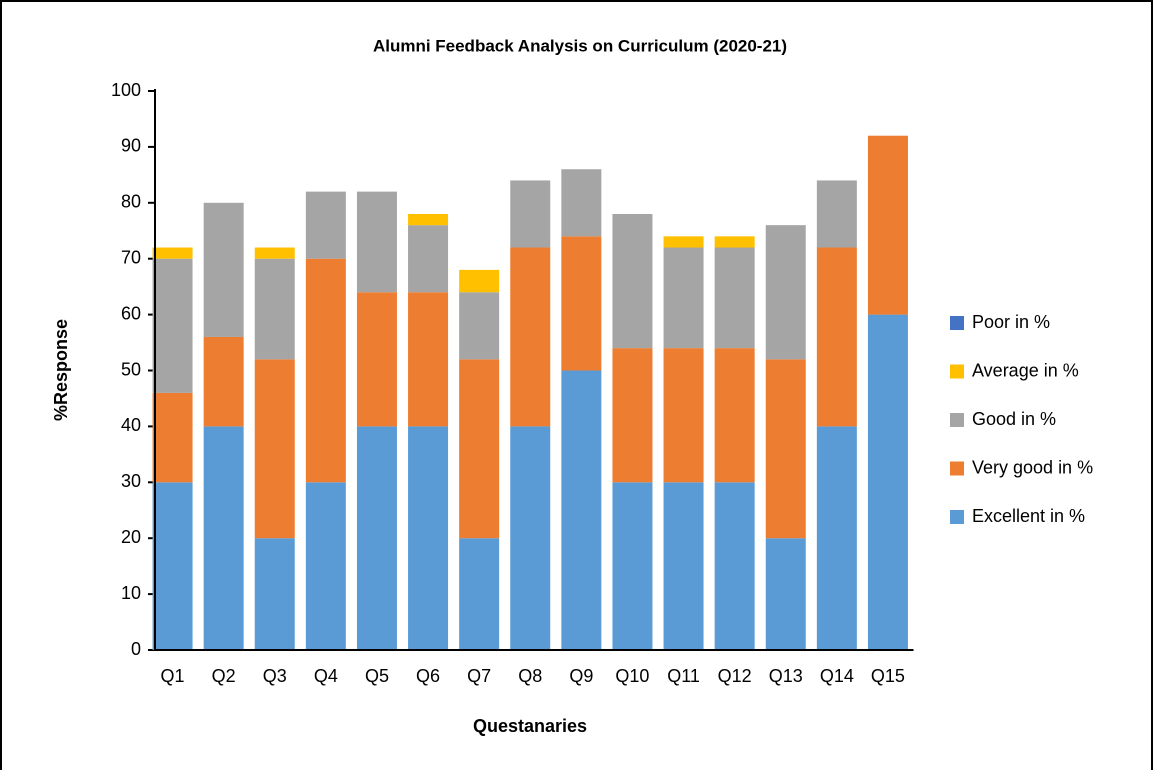 This screenshot has height=770, width=1154. Describe the element at coordinates (888, 676) in the screenshot. I see `x-tick-label: Q15` at that location.